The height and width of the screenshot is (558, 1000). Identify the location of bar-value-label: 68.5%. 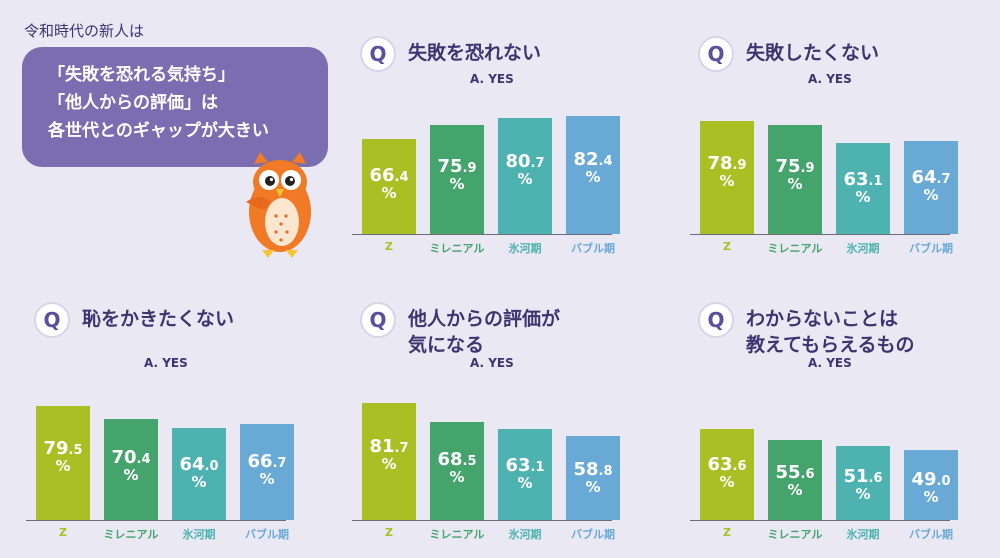
(457, 468).